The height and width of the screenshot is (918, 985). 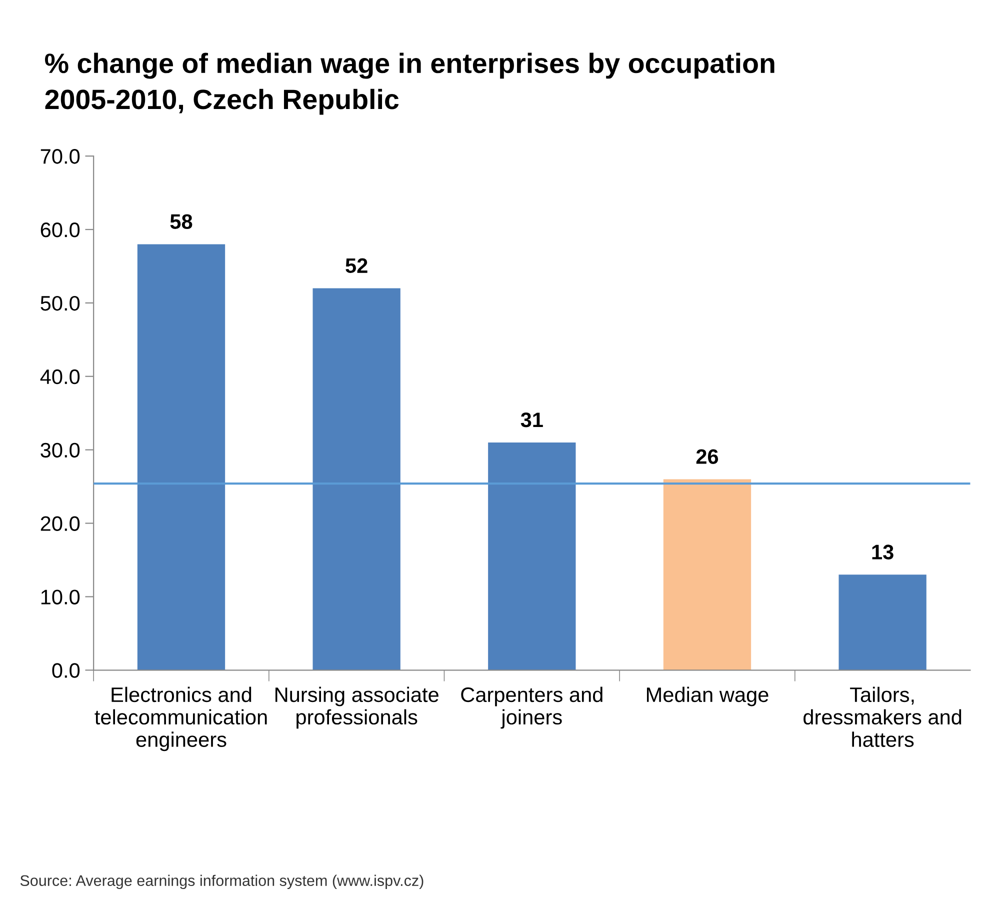 I want to click on x-tick-label: Median wage, so click(x=707, y=696).